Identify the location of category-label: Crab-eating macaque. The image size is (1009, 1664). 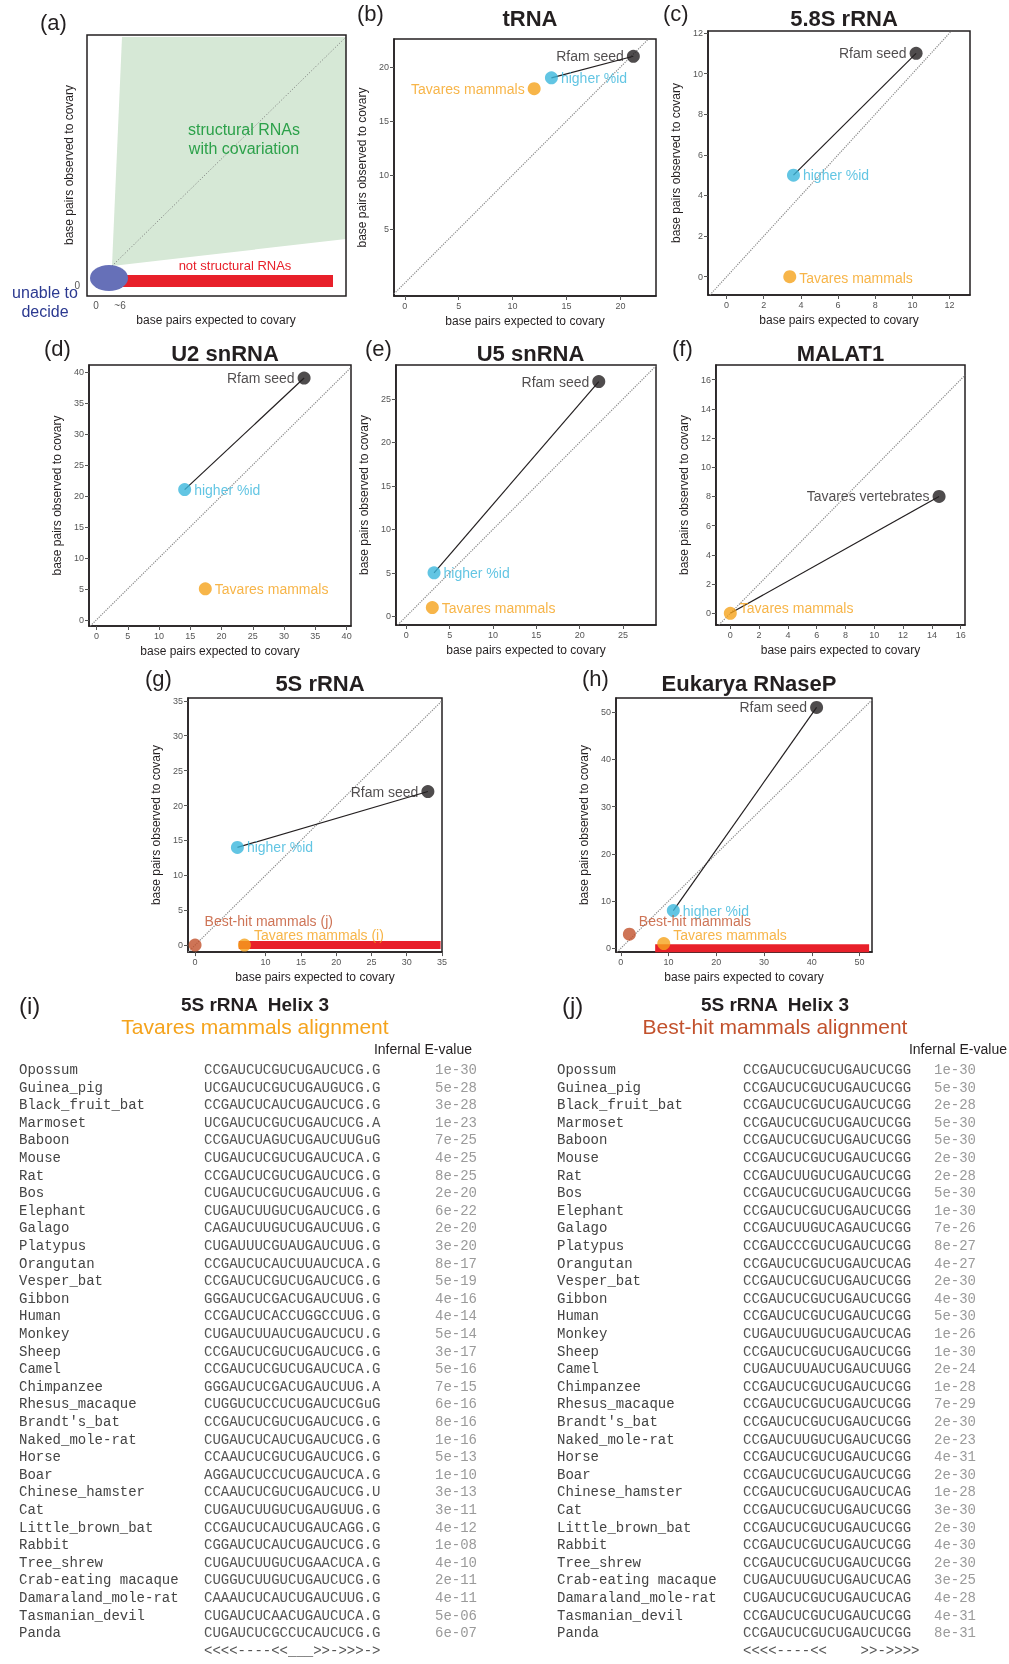
(99, 1580).